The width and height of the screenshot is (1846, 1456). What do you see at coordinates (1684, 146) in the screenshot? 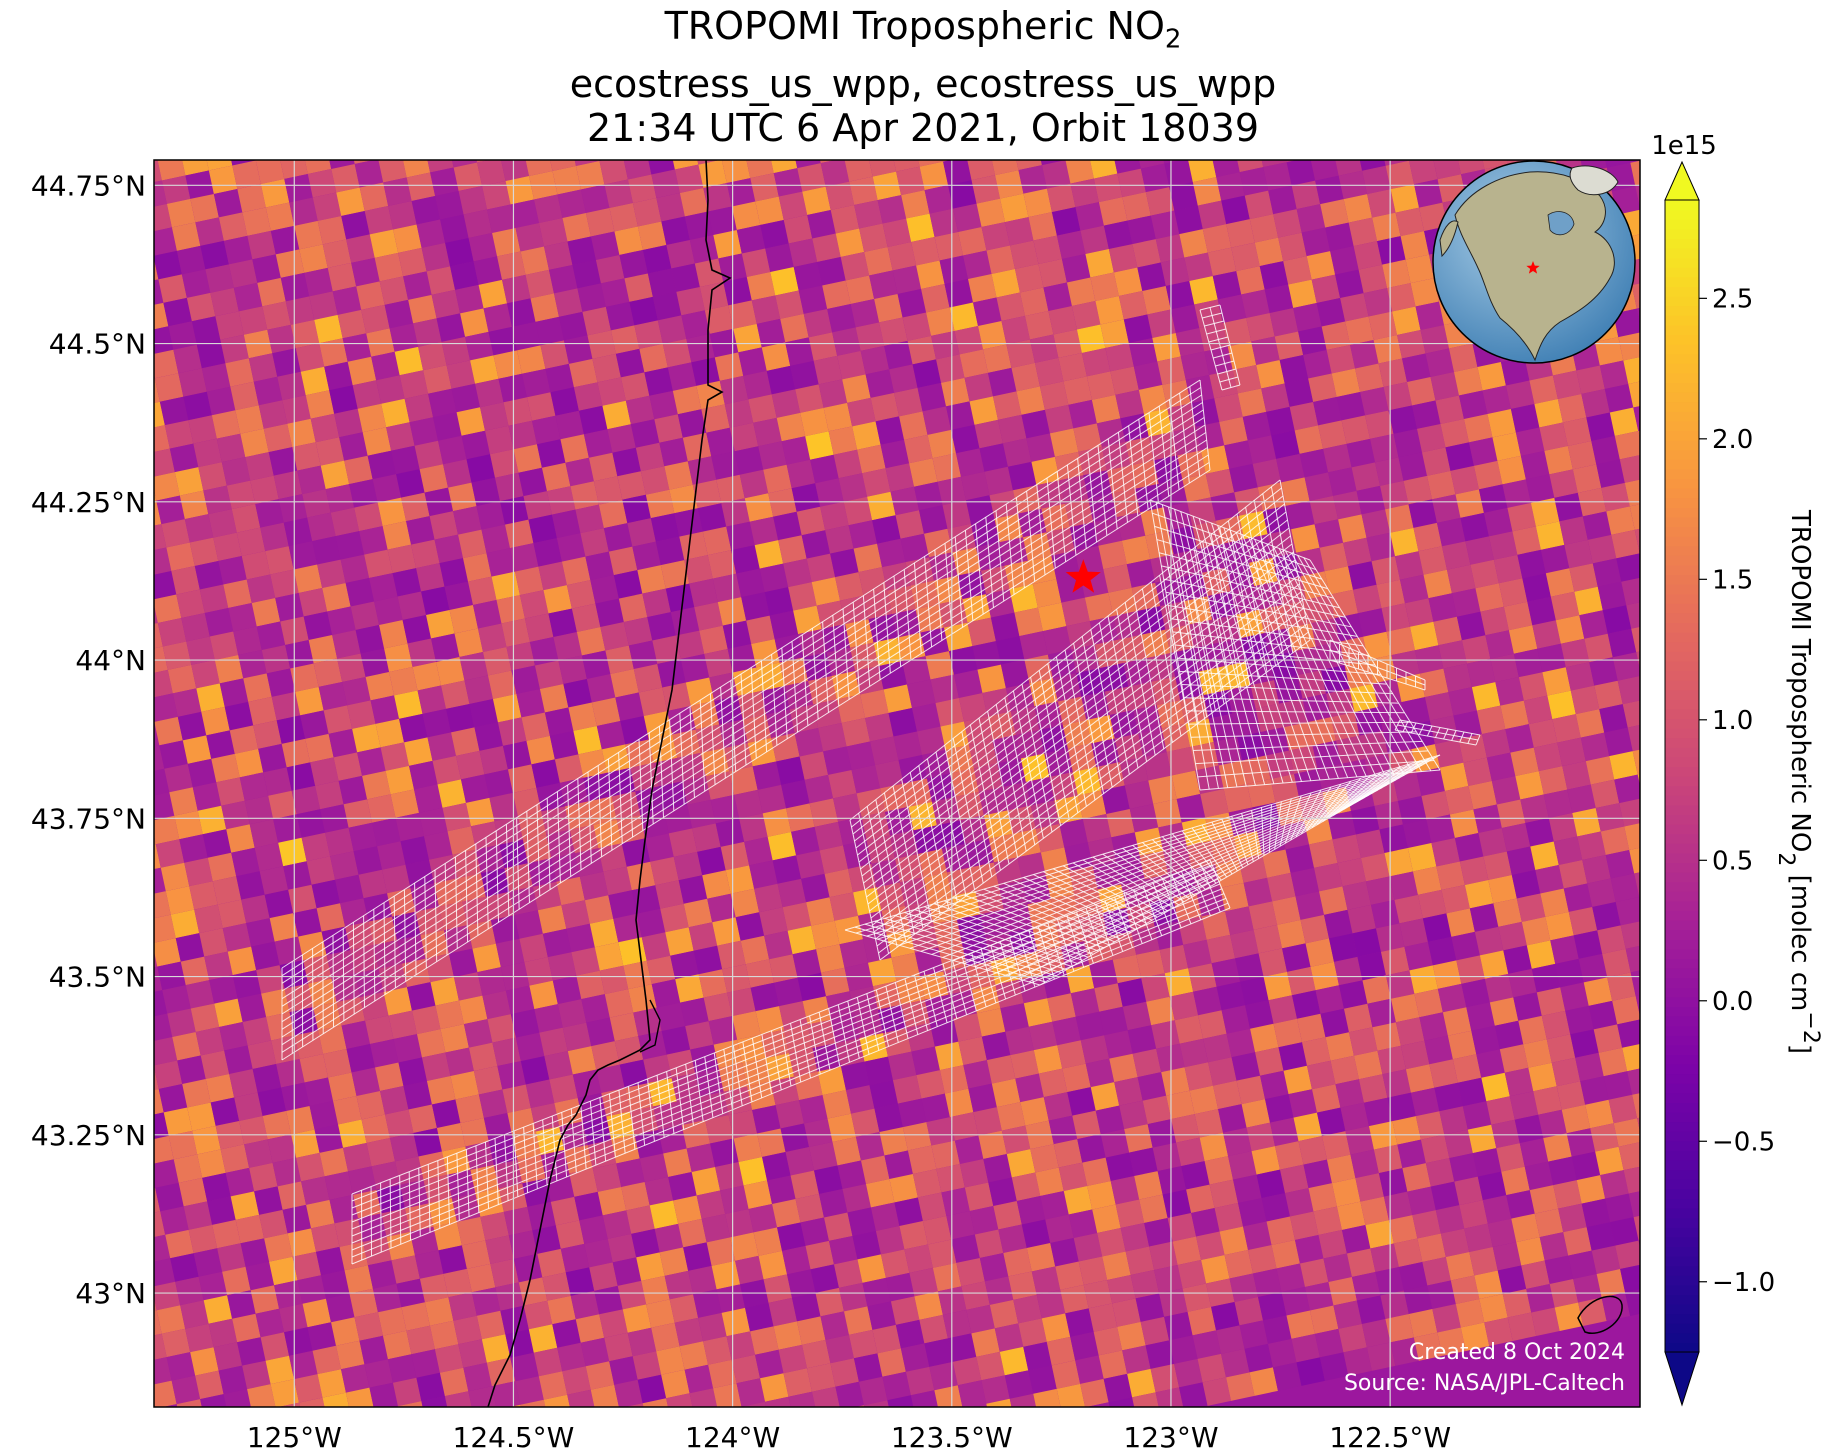
I see `colorbar-exponent: 1e15` at bounding box center [1684, 146].